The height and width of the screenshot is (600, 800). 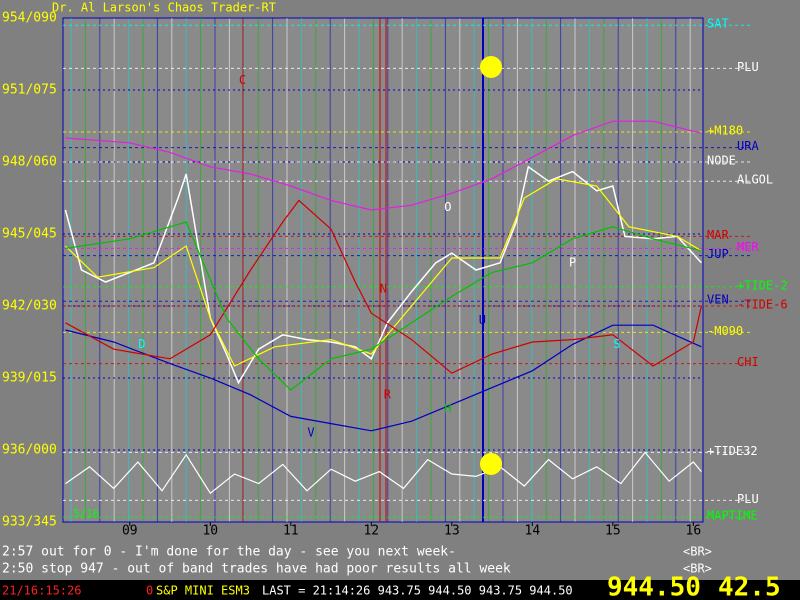 What do you see at coordinates (721, 161) in the screenshot?
I see `planet-label: NODE` at bounding box center [721, 161].